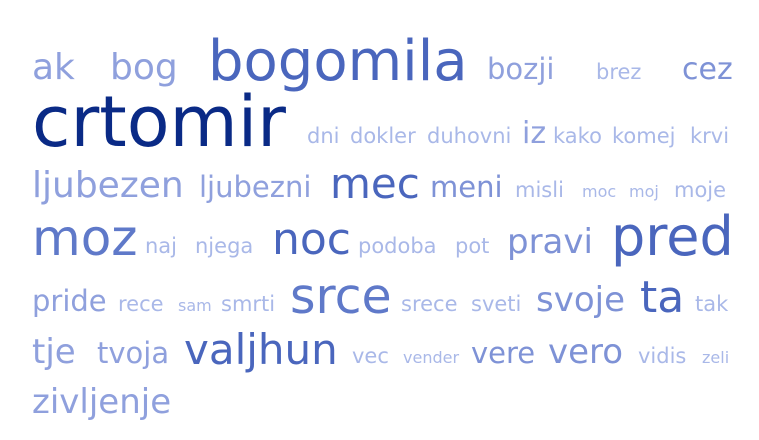  Describe the element at coordinates (397, 246) in the screenshot. I see `word-podoba: podoba` at that location.